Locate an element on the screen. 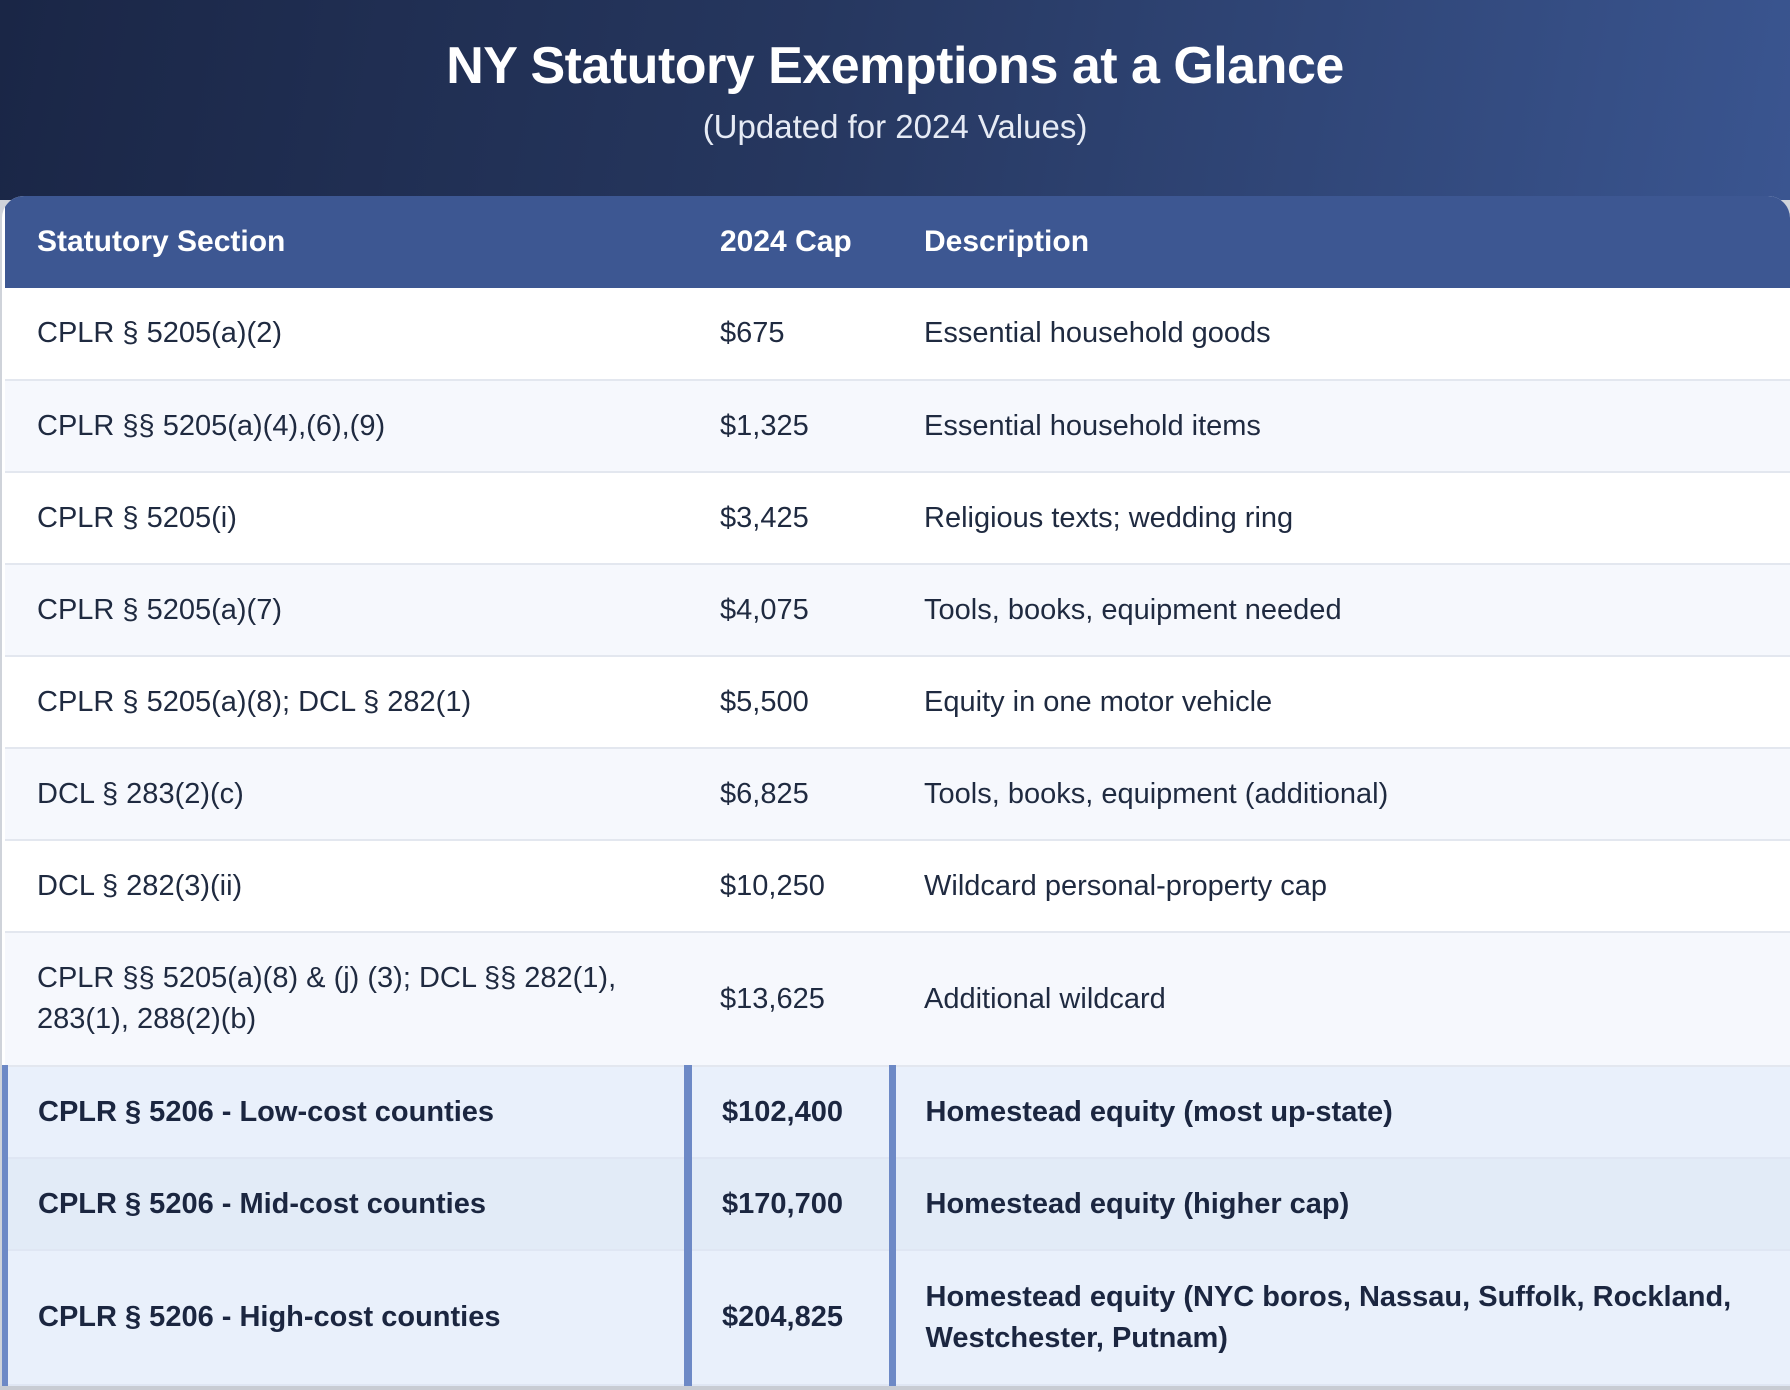  cell-section: CPLR § 5206 - Mid-cost counties is located at coordinates (345, 1204).